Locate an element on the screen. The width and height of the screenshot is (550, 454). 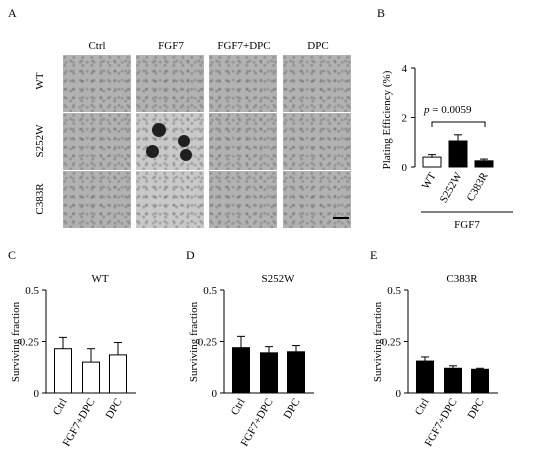
micrograph-wt-ctrl is located at coordinates (97, 83).